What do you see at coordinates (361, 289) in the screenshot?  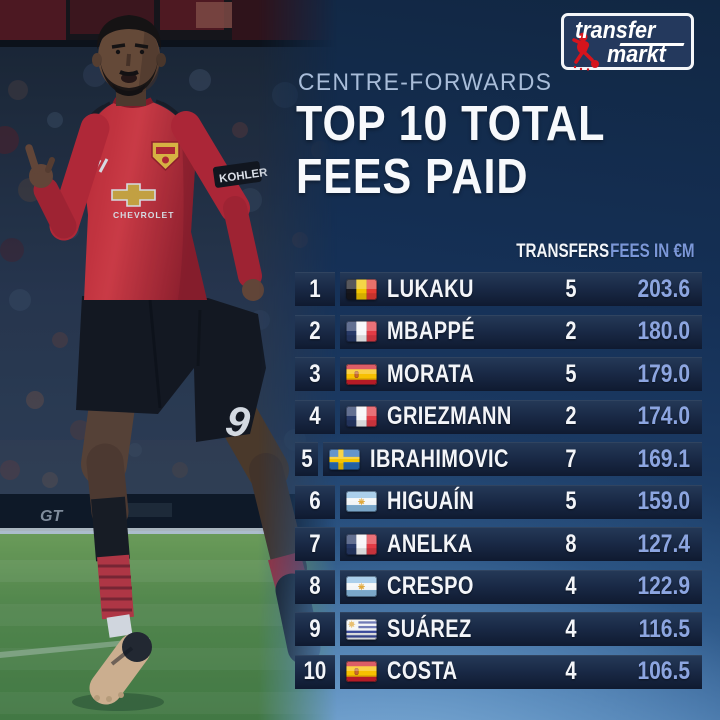 I see `flag-icon-belgium` at bounding box center [361, 289].